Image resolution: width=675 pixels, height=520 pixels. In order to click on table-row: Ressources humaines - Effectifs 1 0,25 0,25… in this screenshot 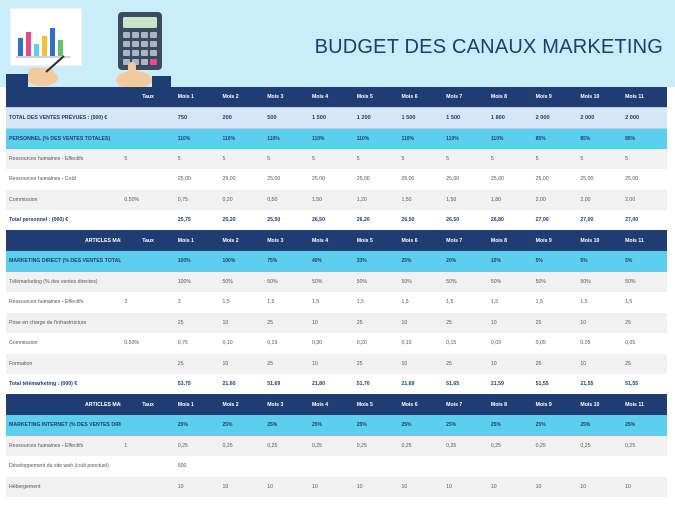, I will do `click(336, 445)`.